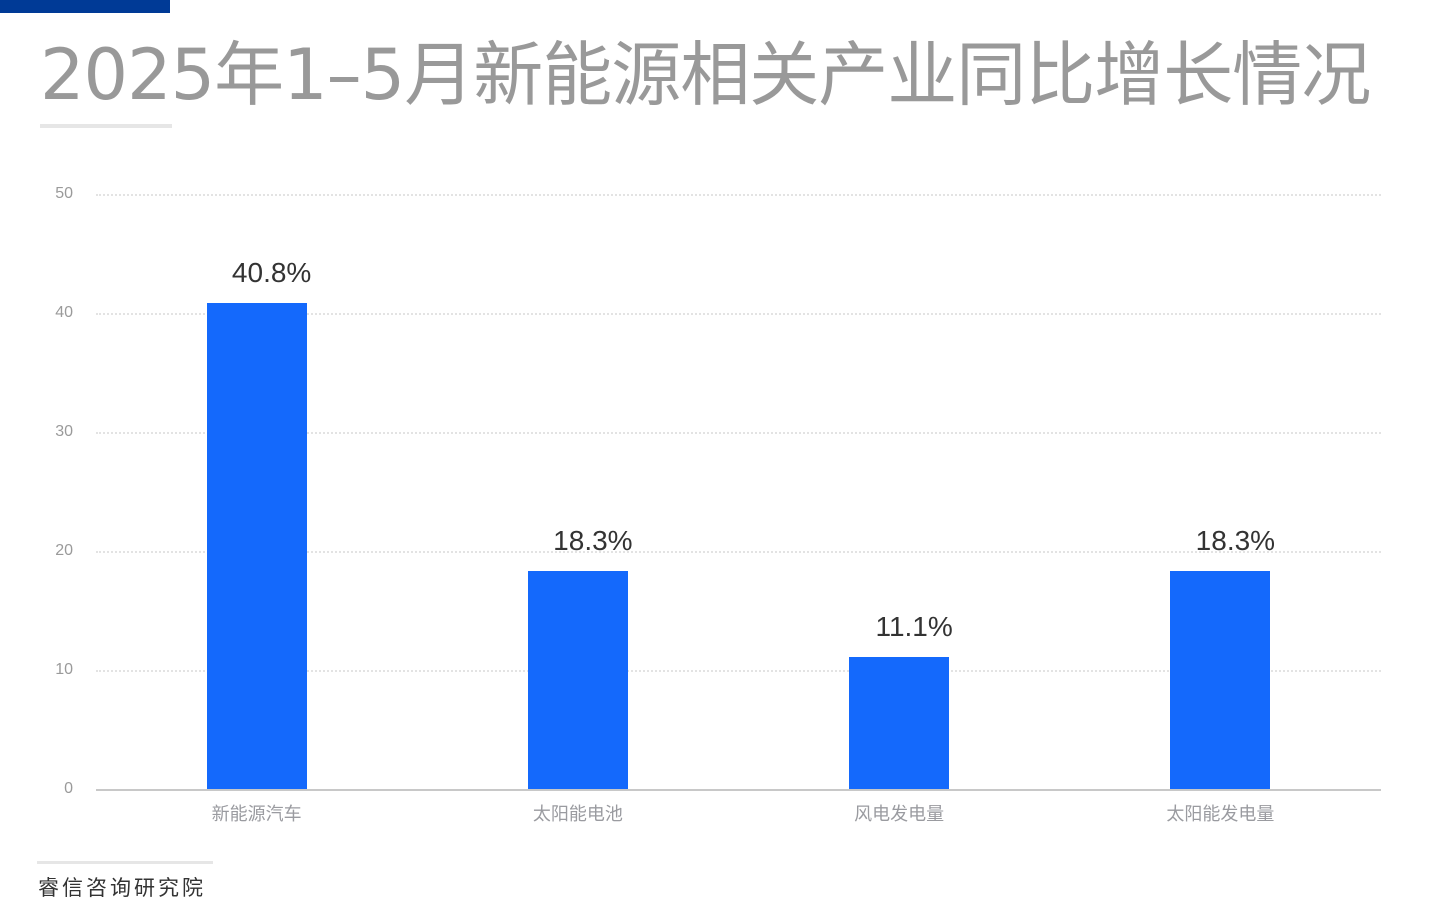 The image size is (1432, 917). Describe the element at coordinates (914, 626) in the screenshot. I see `bar-value-label: 11.1%` at that location.